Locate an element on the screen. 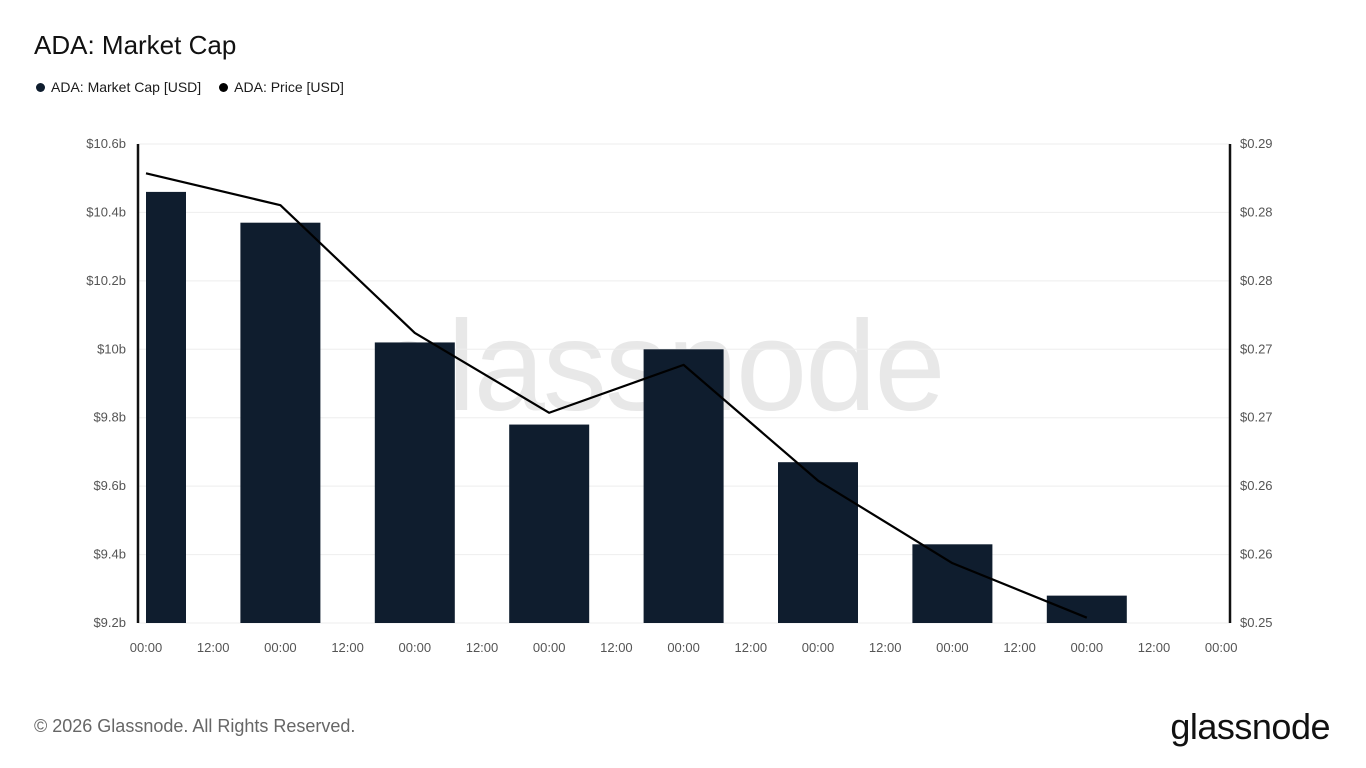 This screenshot has width=1366, height=768. right-y-tick-label: $0.29 is located at coordinates (1256, 143).